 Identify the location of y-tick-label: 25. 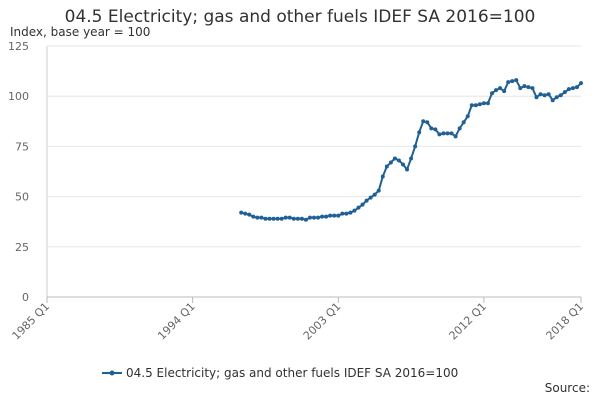
(22, 247).